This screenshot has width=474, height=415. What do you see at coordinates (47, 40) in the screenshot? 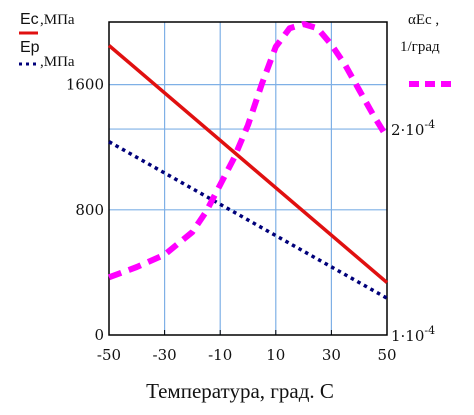
I see `legend-left: Ec ,МПа Ep ,МПа` at bounding box center [47, 40].